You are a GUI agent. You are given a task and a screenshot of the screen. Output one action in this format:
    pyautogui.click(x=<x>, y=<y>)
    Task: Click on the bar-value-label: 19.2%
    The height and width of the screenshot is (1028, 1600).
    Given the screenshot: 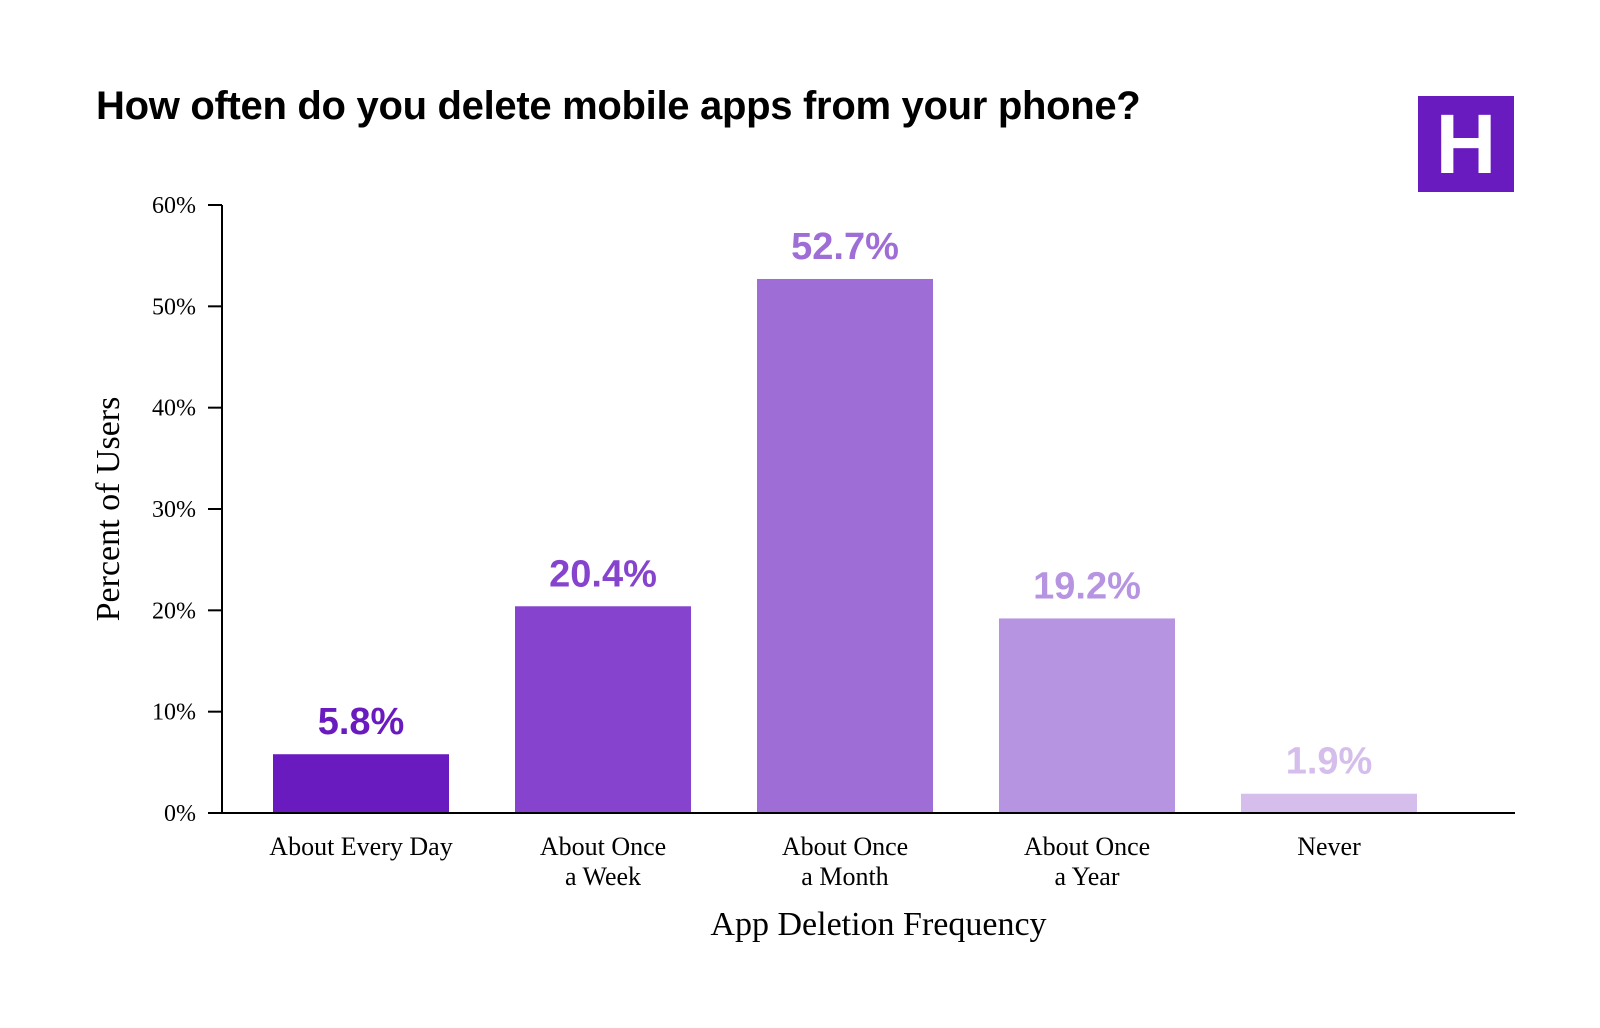 What is the action you would take?
    pyautogui.click(x=1087, y=586)
    